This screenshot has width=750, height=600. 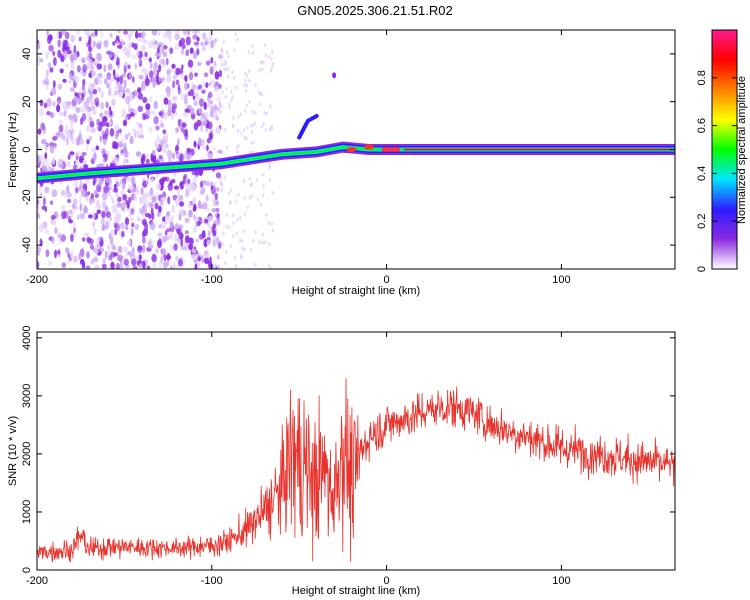 I want to click on branch-track, so click(x=308, y=127).